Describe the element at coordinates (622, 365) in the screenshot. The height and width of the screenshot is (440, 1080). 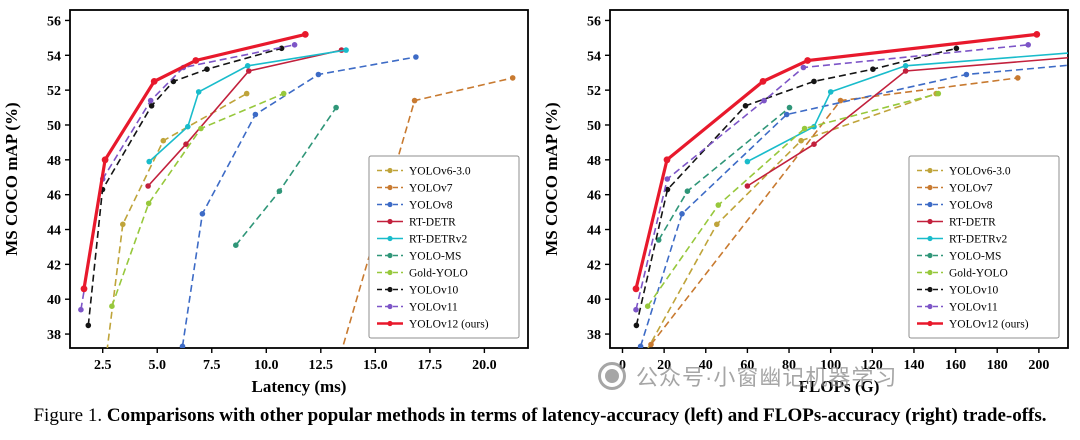
I see `svg-text: 0` at that location.